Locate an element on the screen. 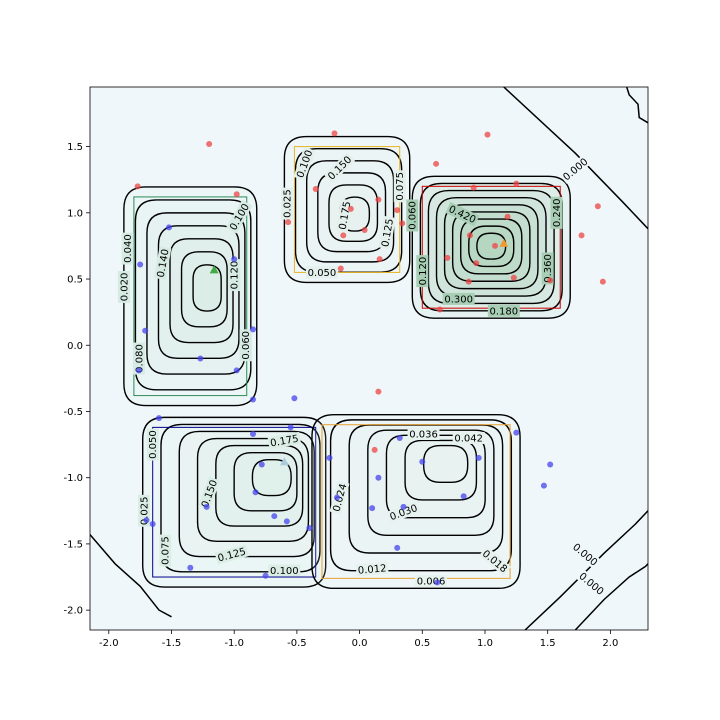  contour-label: 0.175 is located at coordinates (284, 442).